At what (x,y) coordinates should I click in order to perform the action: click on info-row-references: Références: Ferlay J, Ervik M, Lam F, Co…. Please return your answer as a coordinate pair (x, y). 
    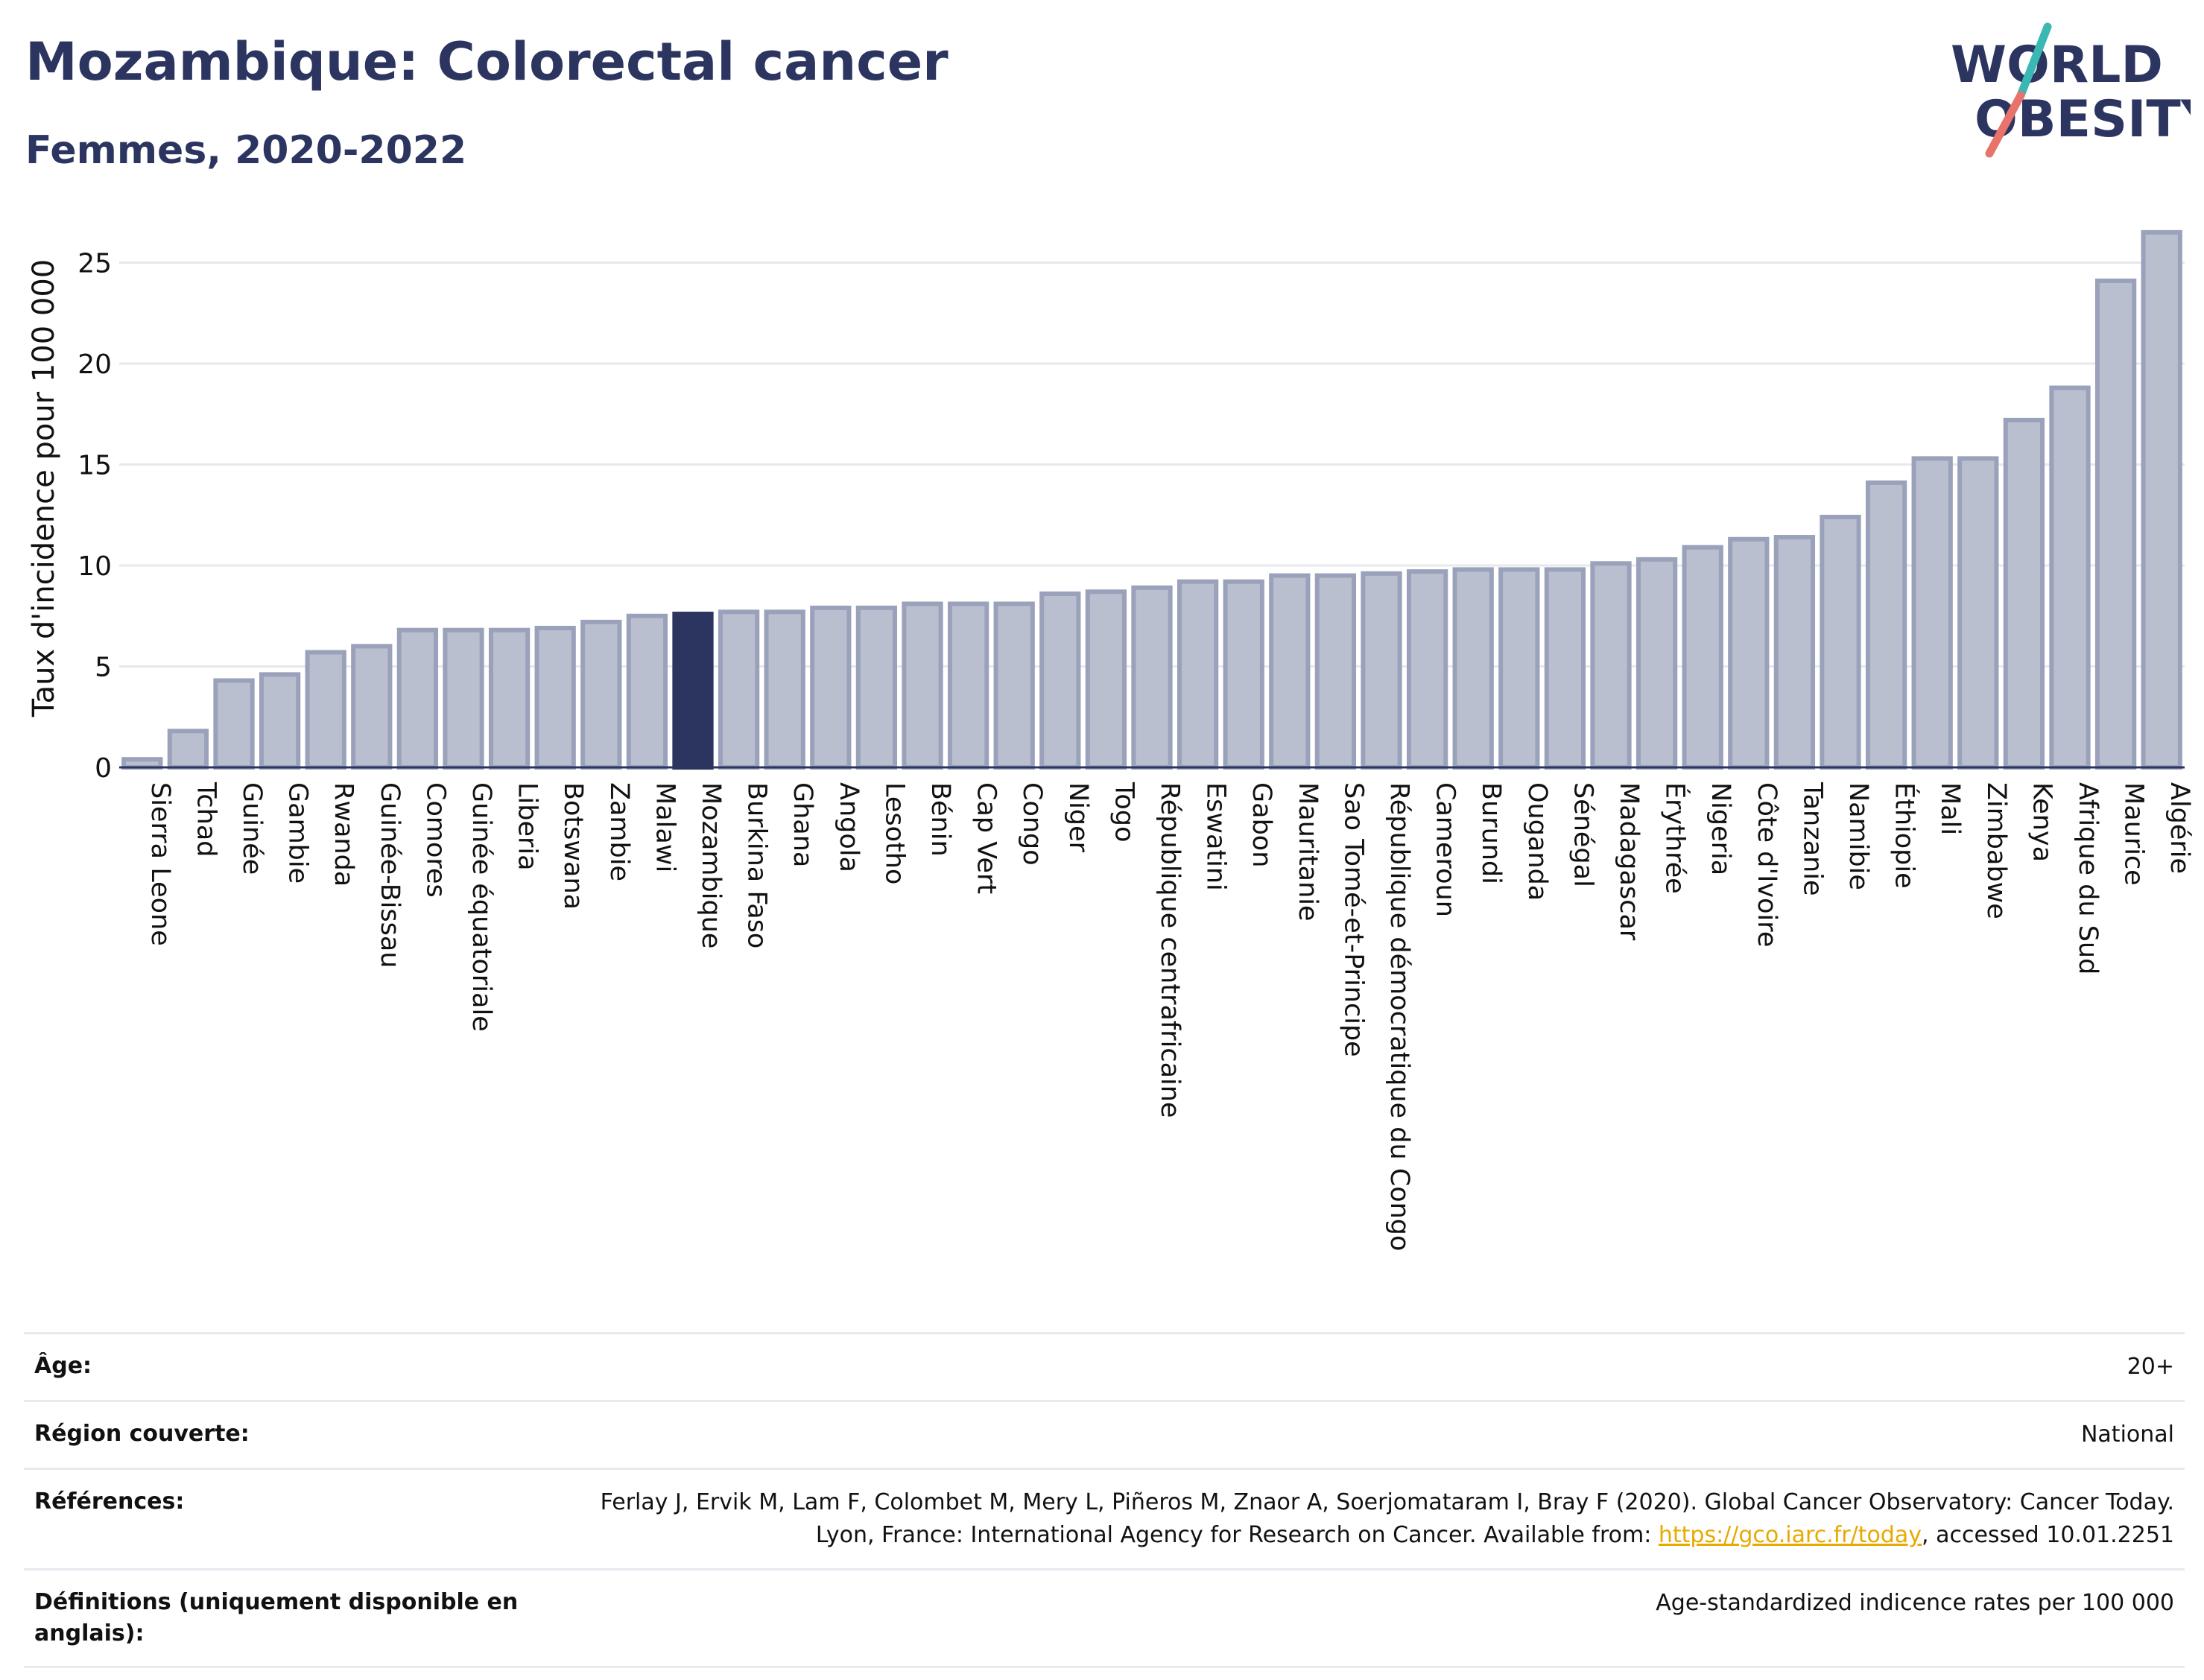
    Looking at the image, I should click on (1104, 1518).